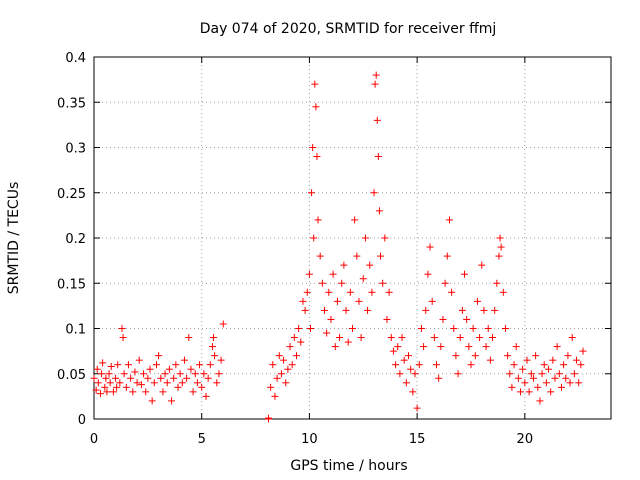 Image resolution: width=640 pixels, height=480 pixels. I want to click on y-tick-label: 0.25, so click(71, 194).